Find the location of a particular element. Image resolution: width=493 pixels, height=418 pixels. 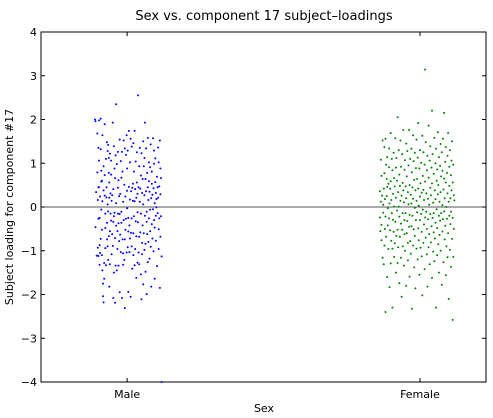

y-tick-label: −2 is located at coordinates (29, 295).